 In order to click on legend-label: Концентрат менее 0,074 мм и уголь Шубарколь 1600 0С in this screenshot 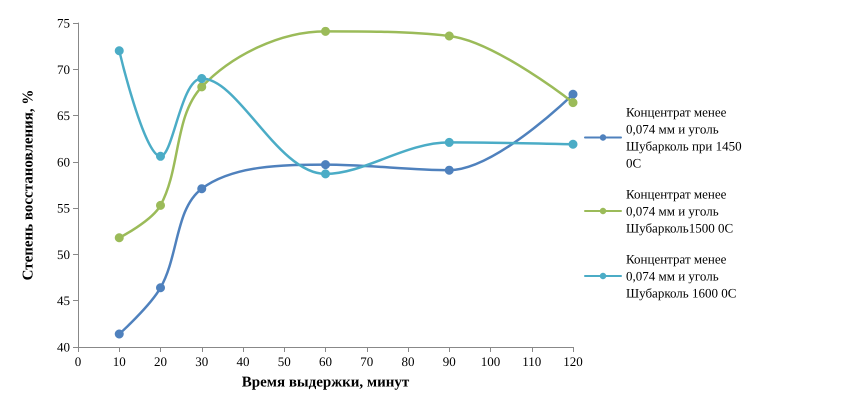, I will do `click(681, 276)`.